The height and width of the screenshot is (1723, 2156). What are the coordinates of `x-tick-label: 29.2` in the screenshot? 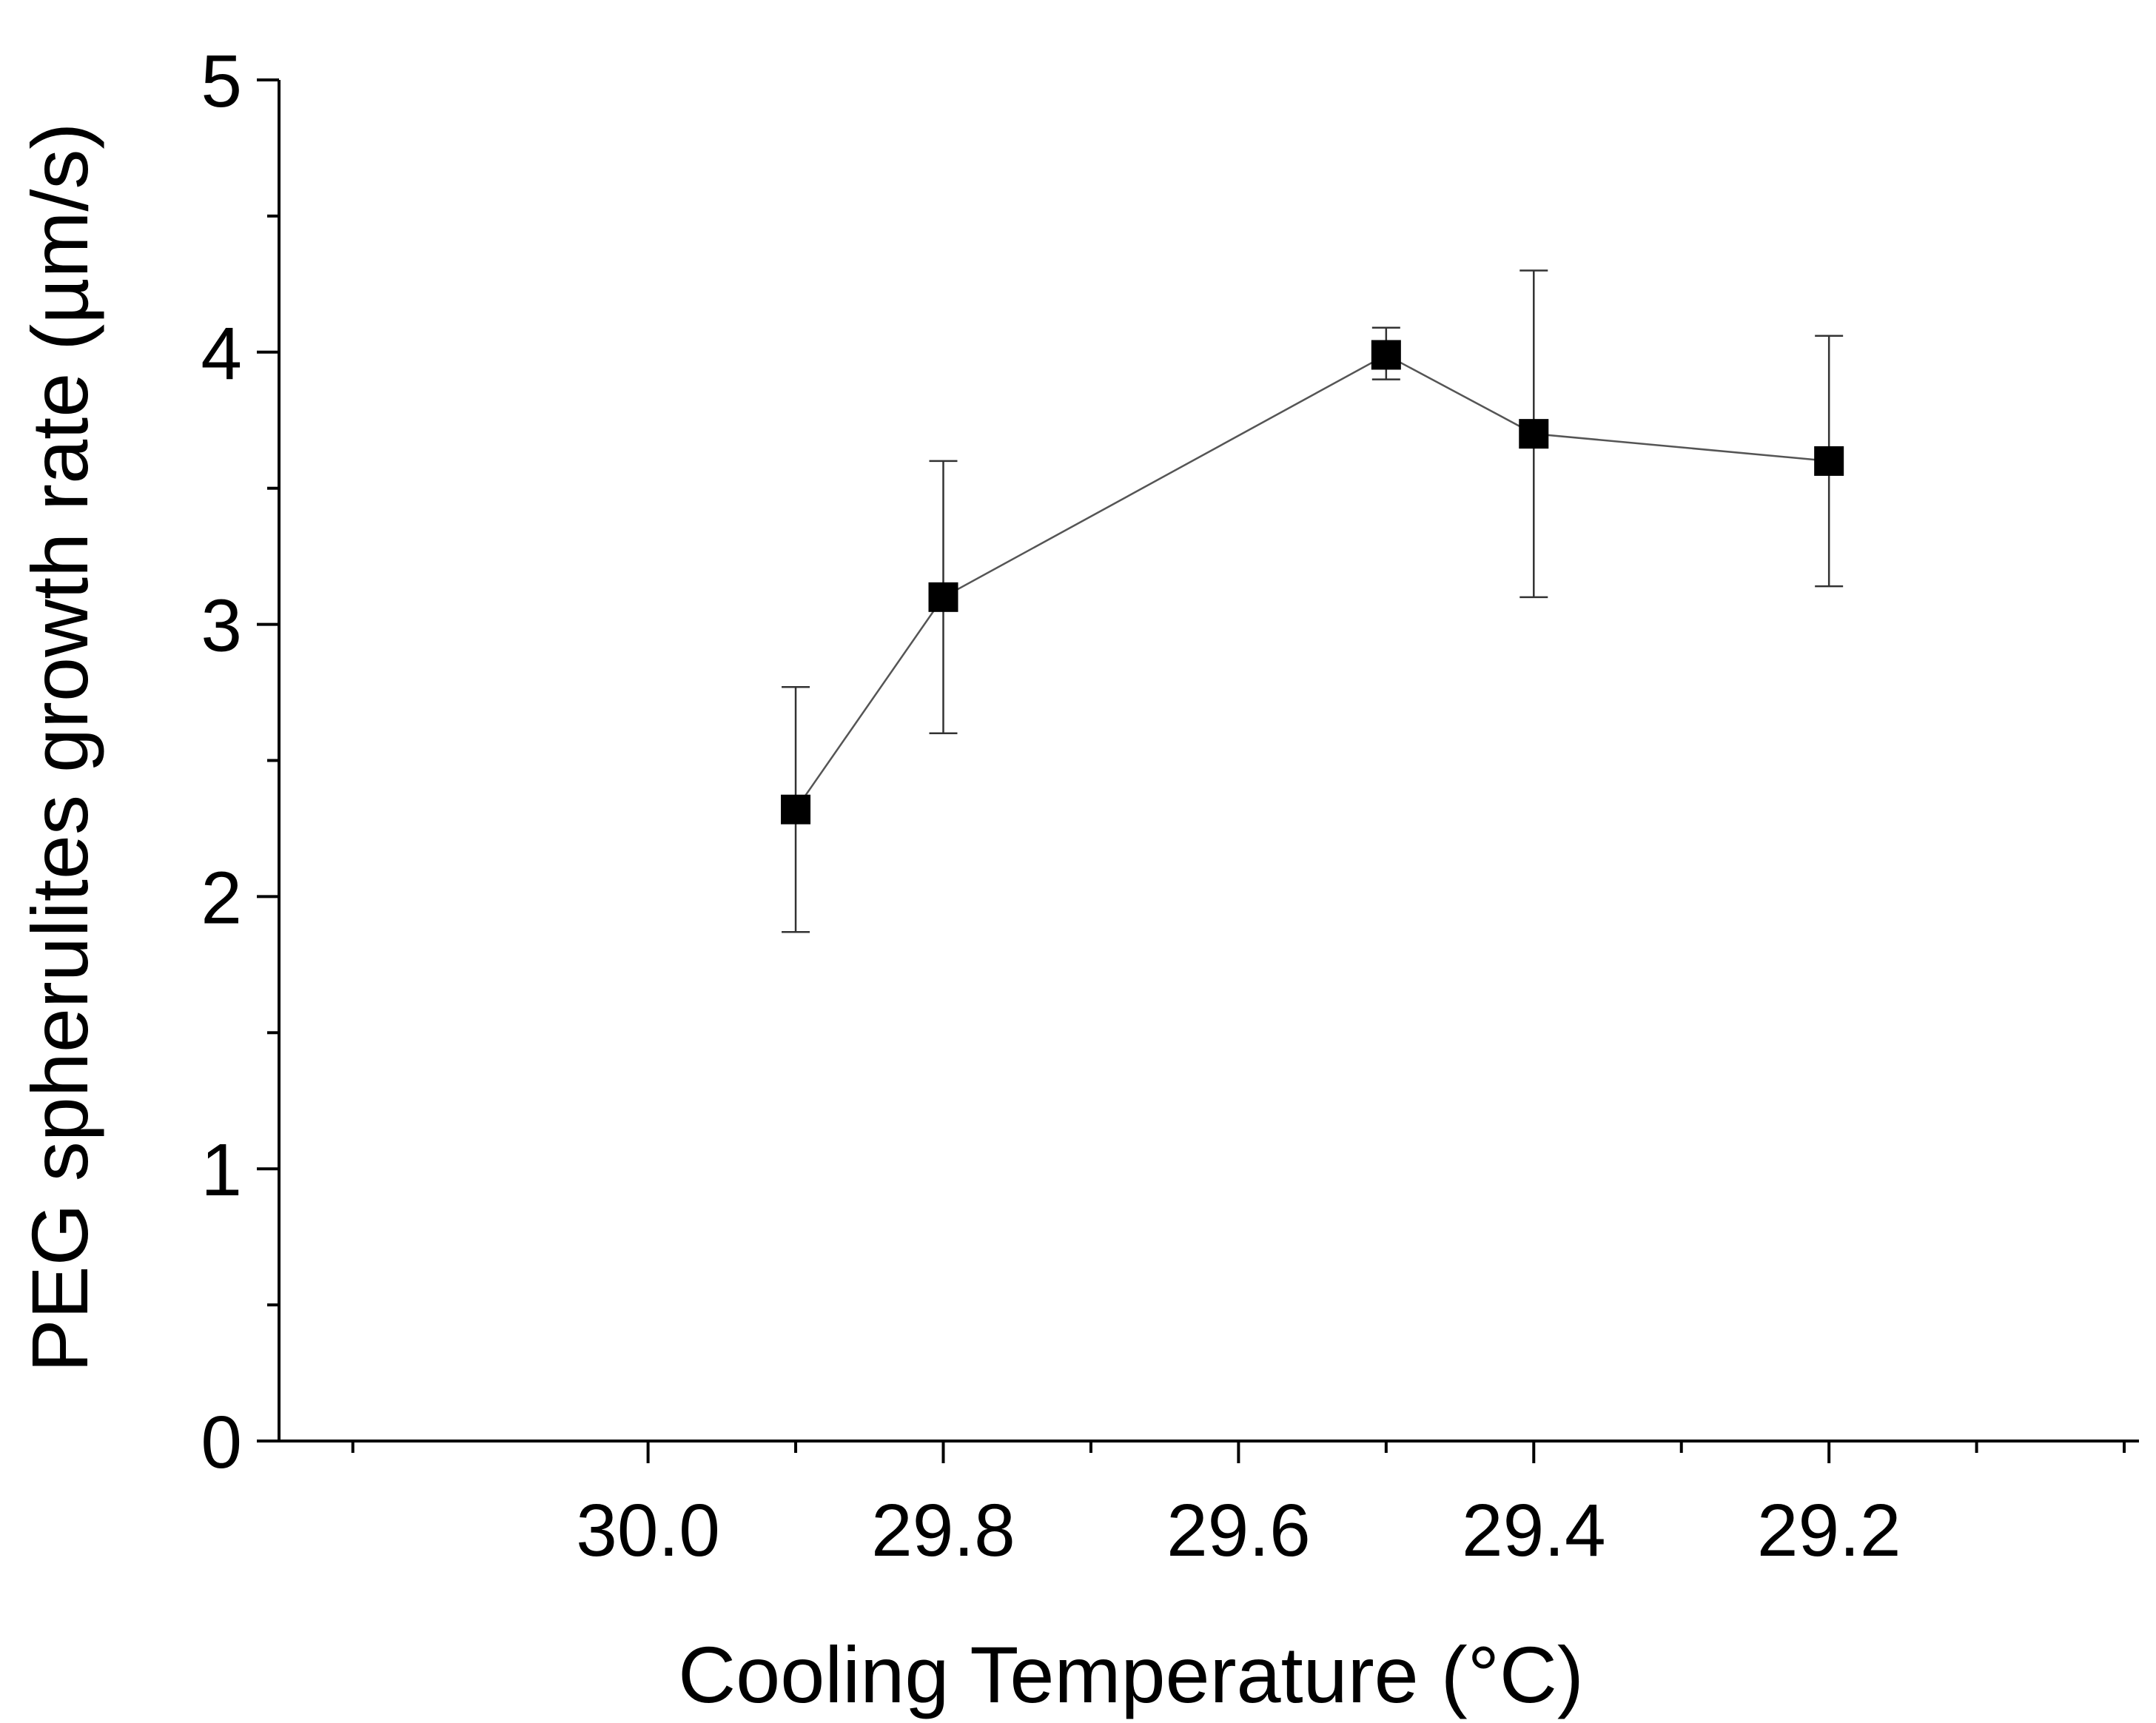 It's located at (1829, 1530).